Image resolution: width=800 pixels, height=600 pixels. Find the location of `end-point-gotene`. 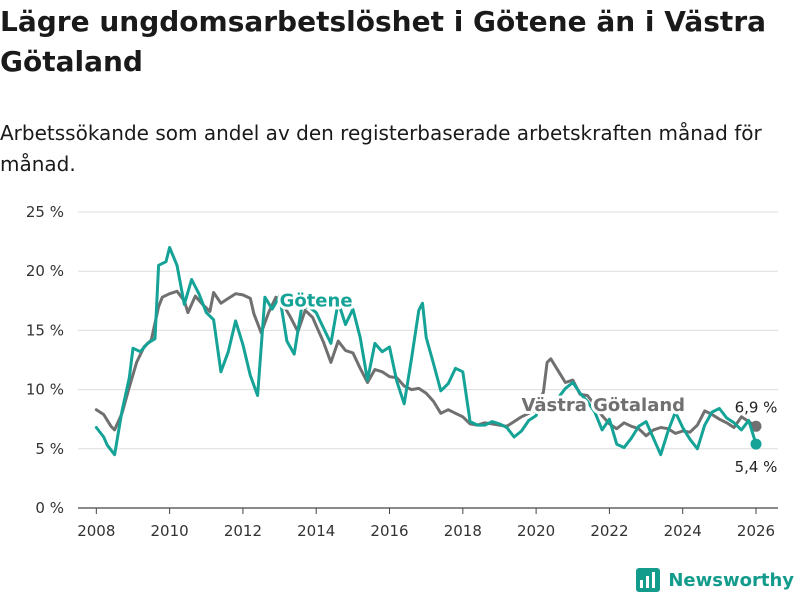

end-point-gotene is located at coordinates (756, 444).